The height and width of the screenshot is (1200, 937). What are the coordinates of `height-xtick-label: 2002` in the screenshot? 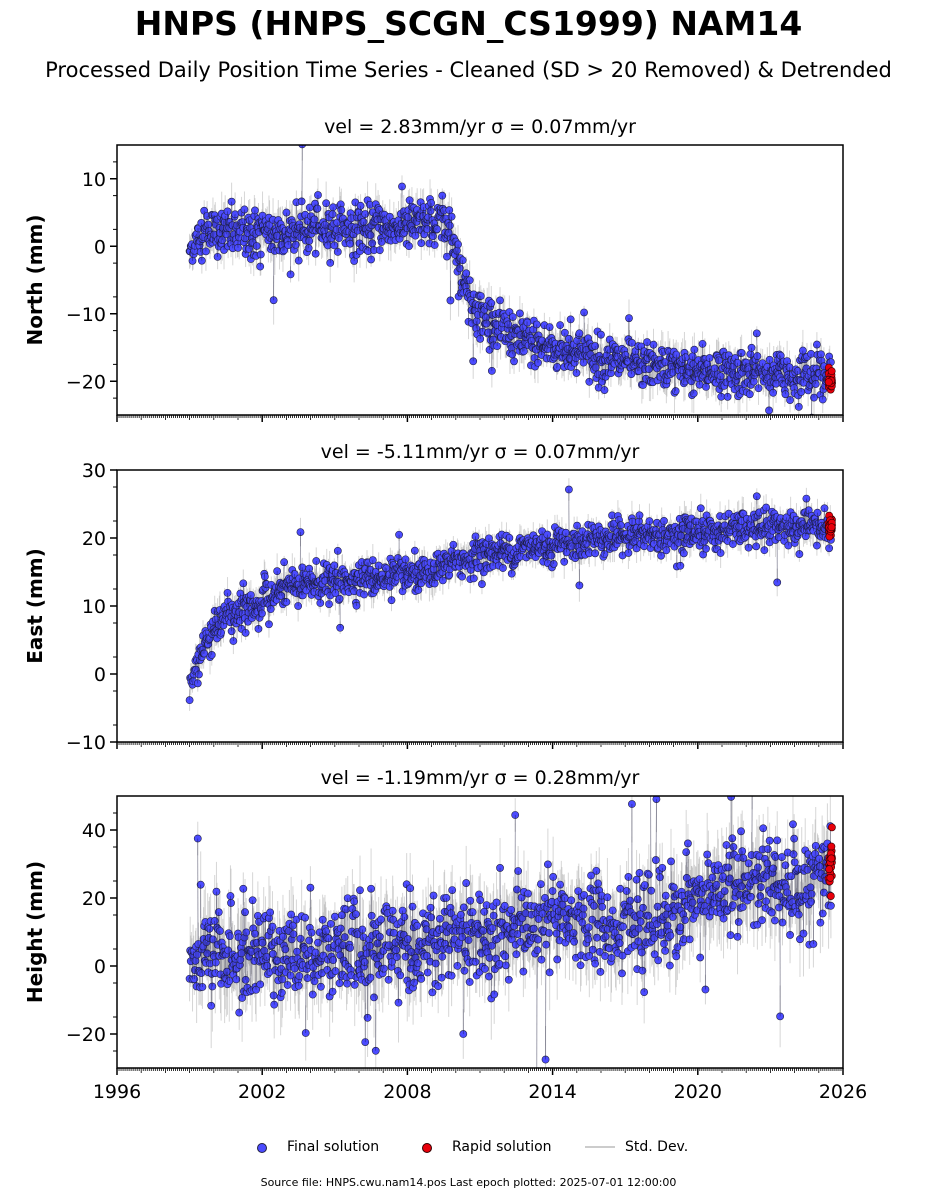 It's located at (262, 1092).